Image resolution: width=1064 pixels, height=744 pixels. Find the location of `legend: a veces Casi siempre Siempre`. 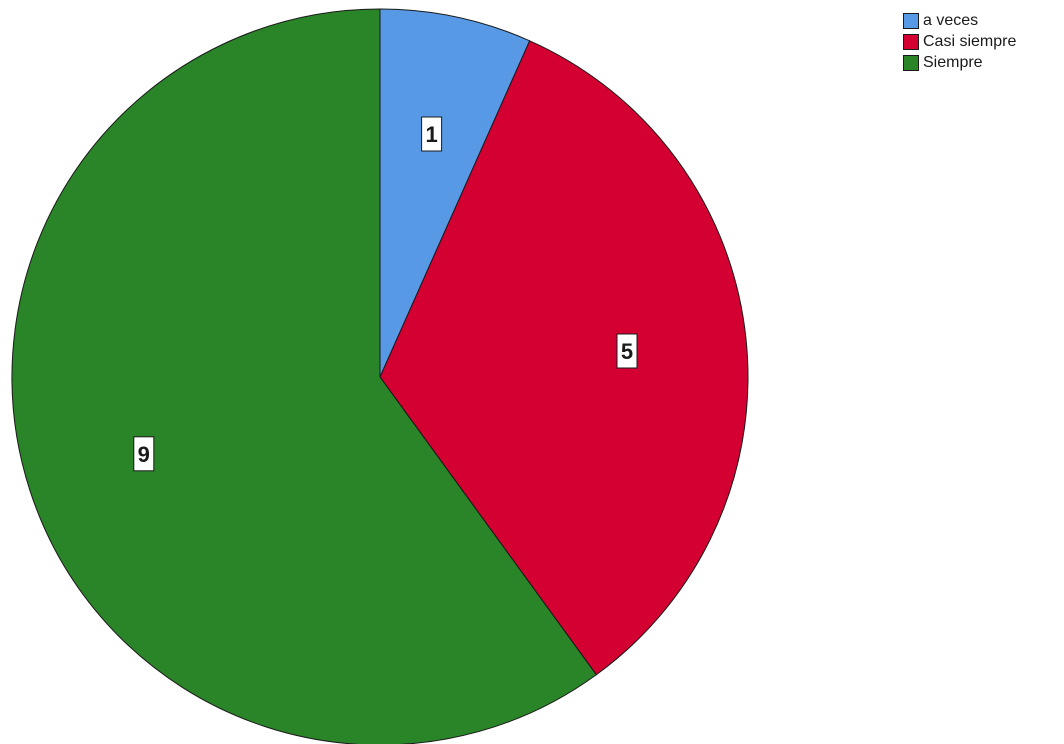

legend: a veces Casi siempre Siempre is located at coordinates (959, 41).